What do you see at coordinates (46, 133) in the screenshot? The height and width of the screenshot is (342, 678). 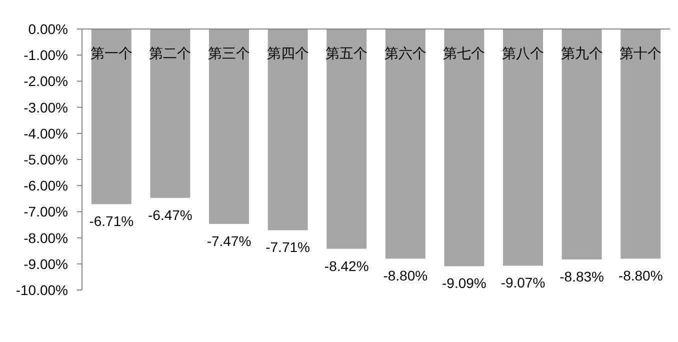 I see `y-tick-label: -4.00%` at bounding box center [46, 133].